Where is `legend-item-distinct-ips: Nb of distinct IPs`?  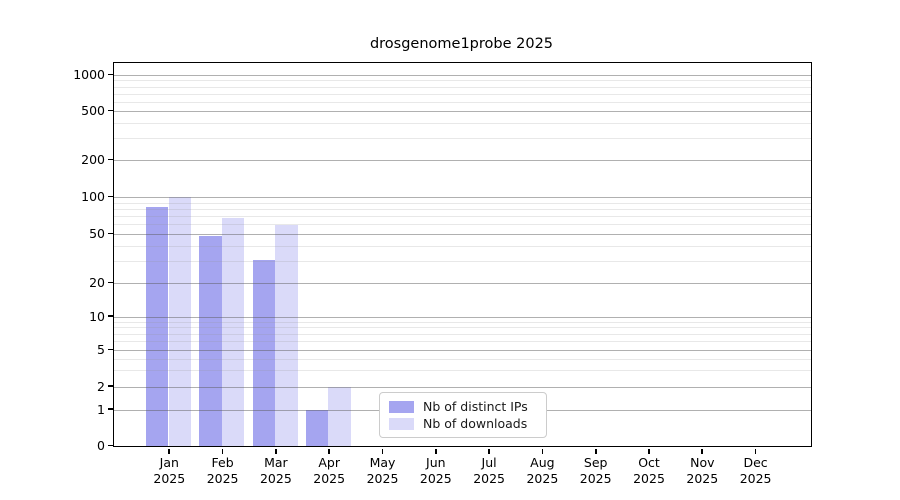 legend-item-distinct-ips: Nb of distinct IPs is located at coordinates (463, 406).